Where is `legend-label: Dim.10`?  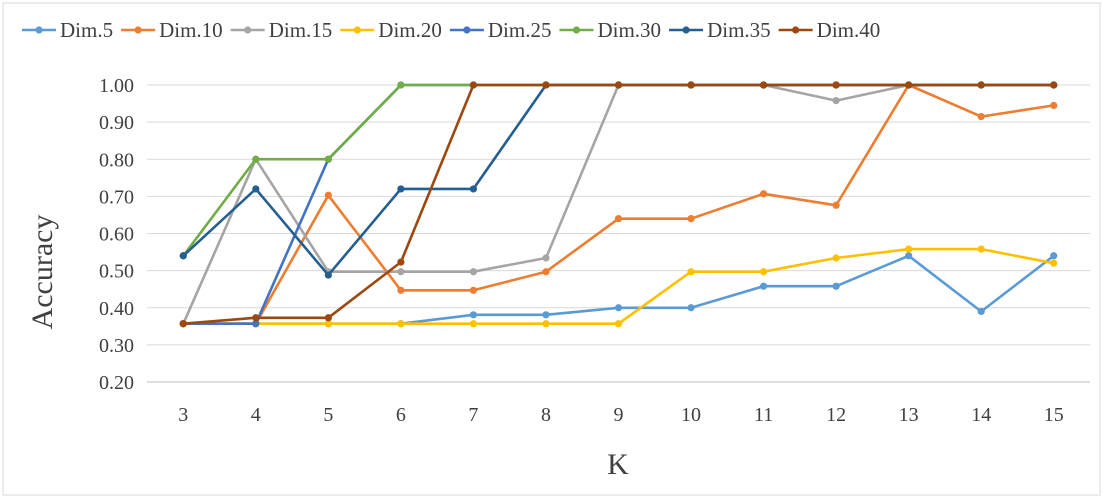 legend-label: Dim.10 is located at coordinates (191, 30).